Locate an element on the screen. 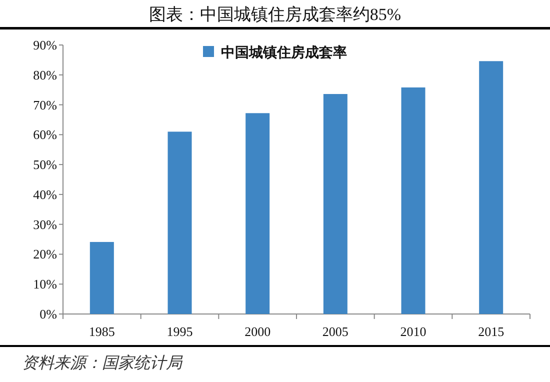 This screenshot has width=550, height=382. y-tick-label: 40% is located at coordinates (45, 194).